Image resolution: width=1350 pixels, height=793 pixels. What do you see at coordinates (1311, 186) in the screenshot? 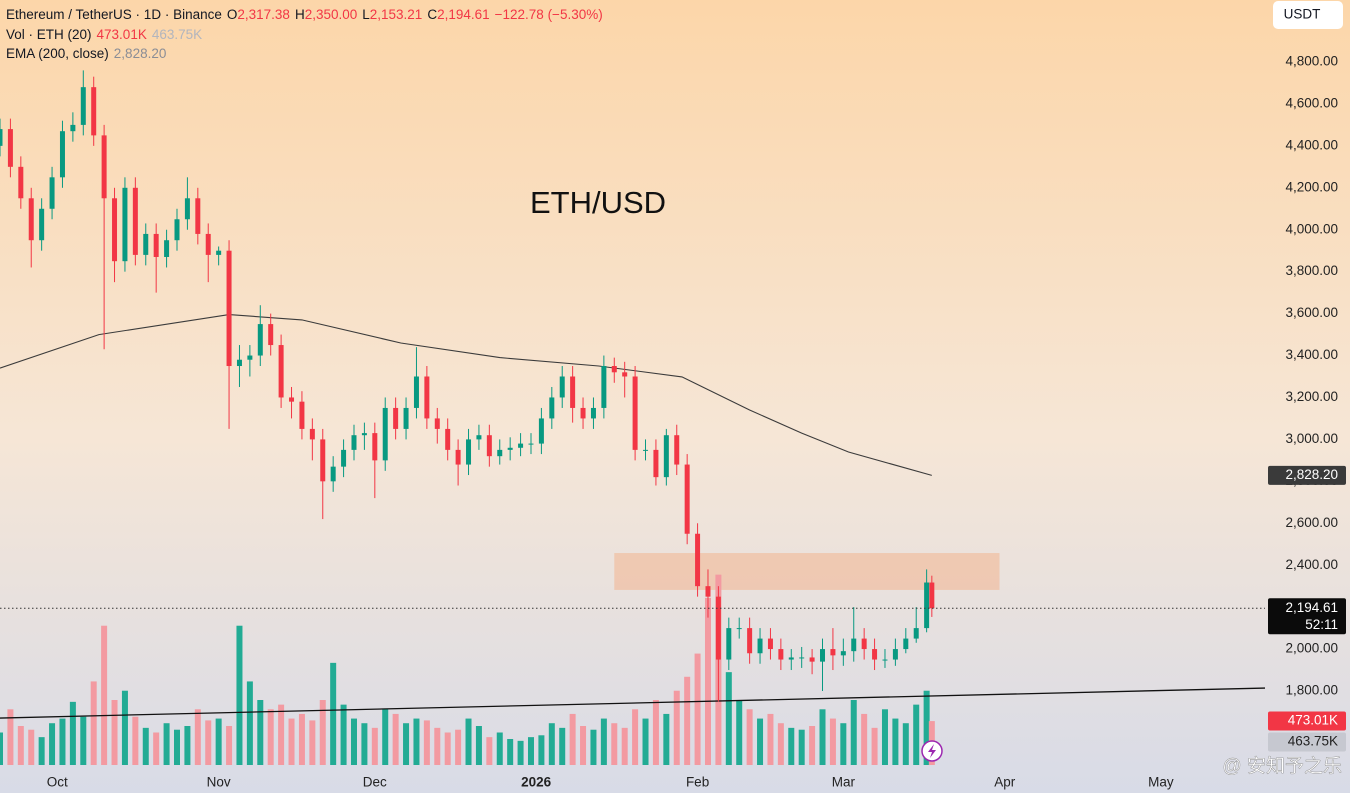
I see `y-tick-label: 4,200.00` at bounding box center [1311, 186].